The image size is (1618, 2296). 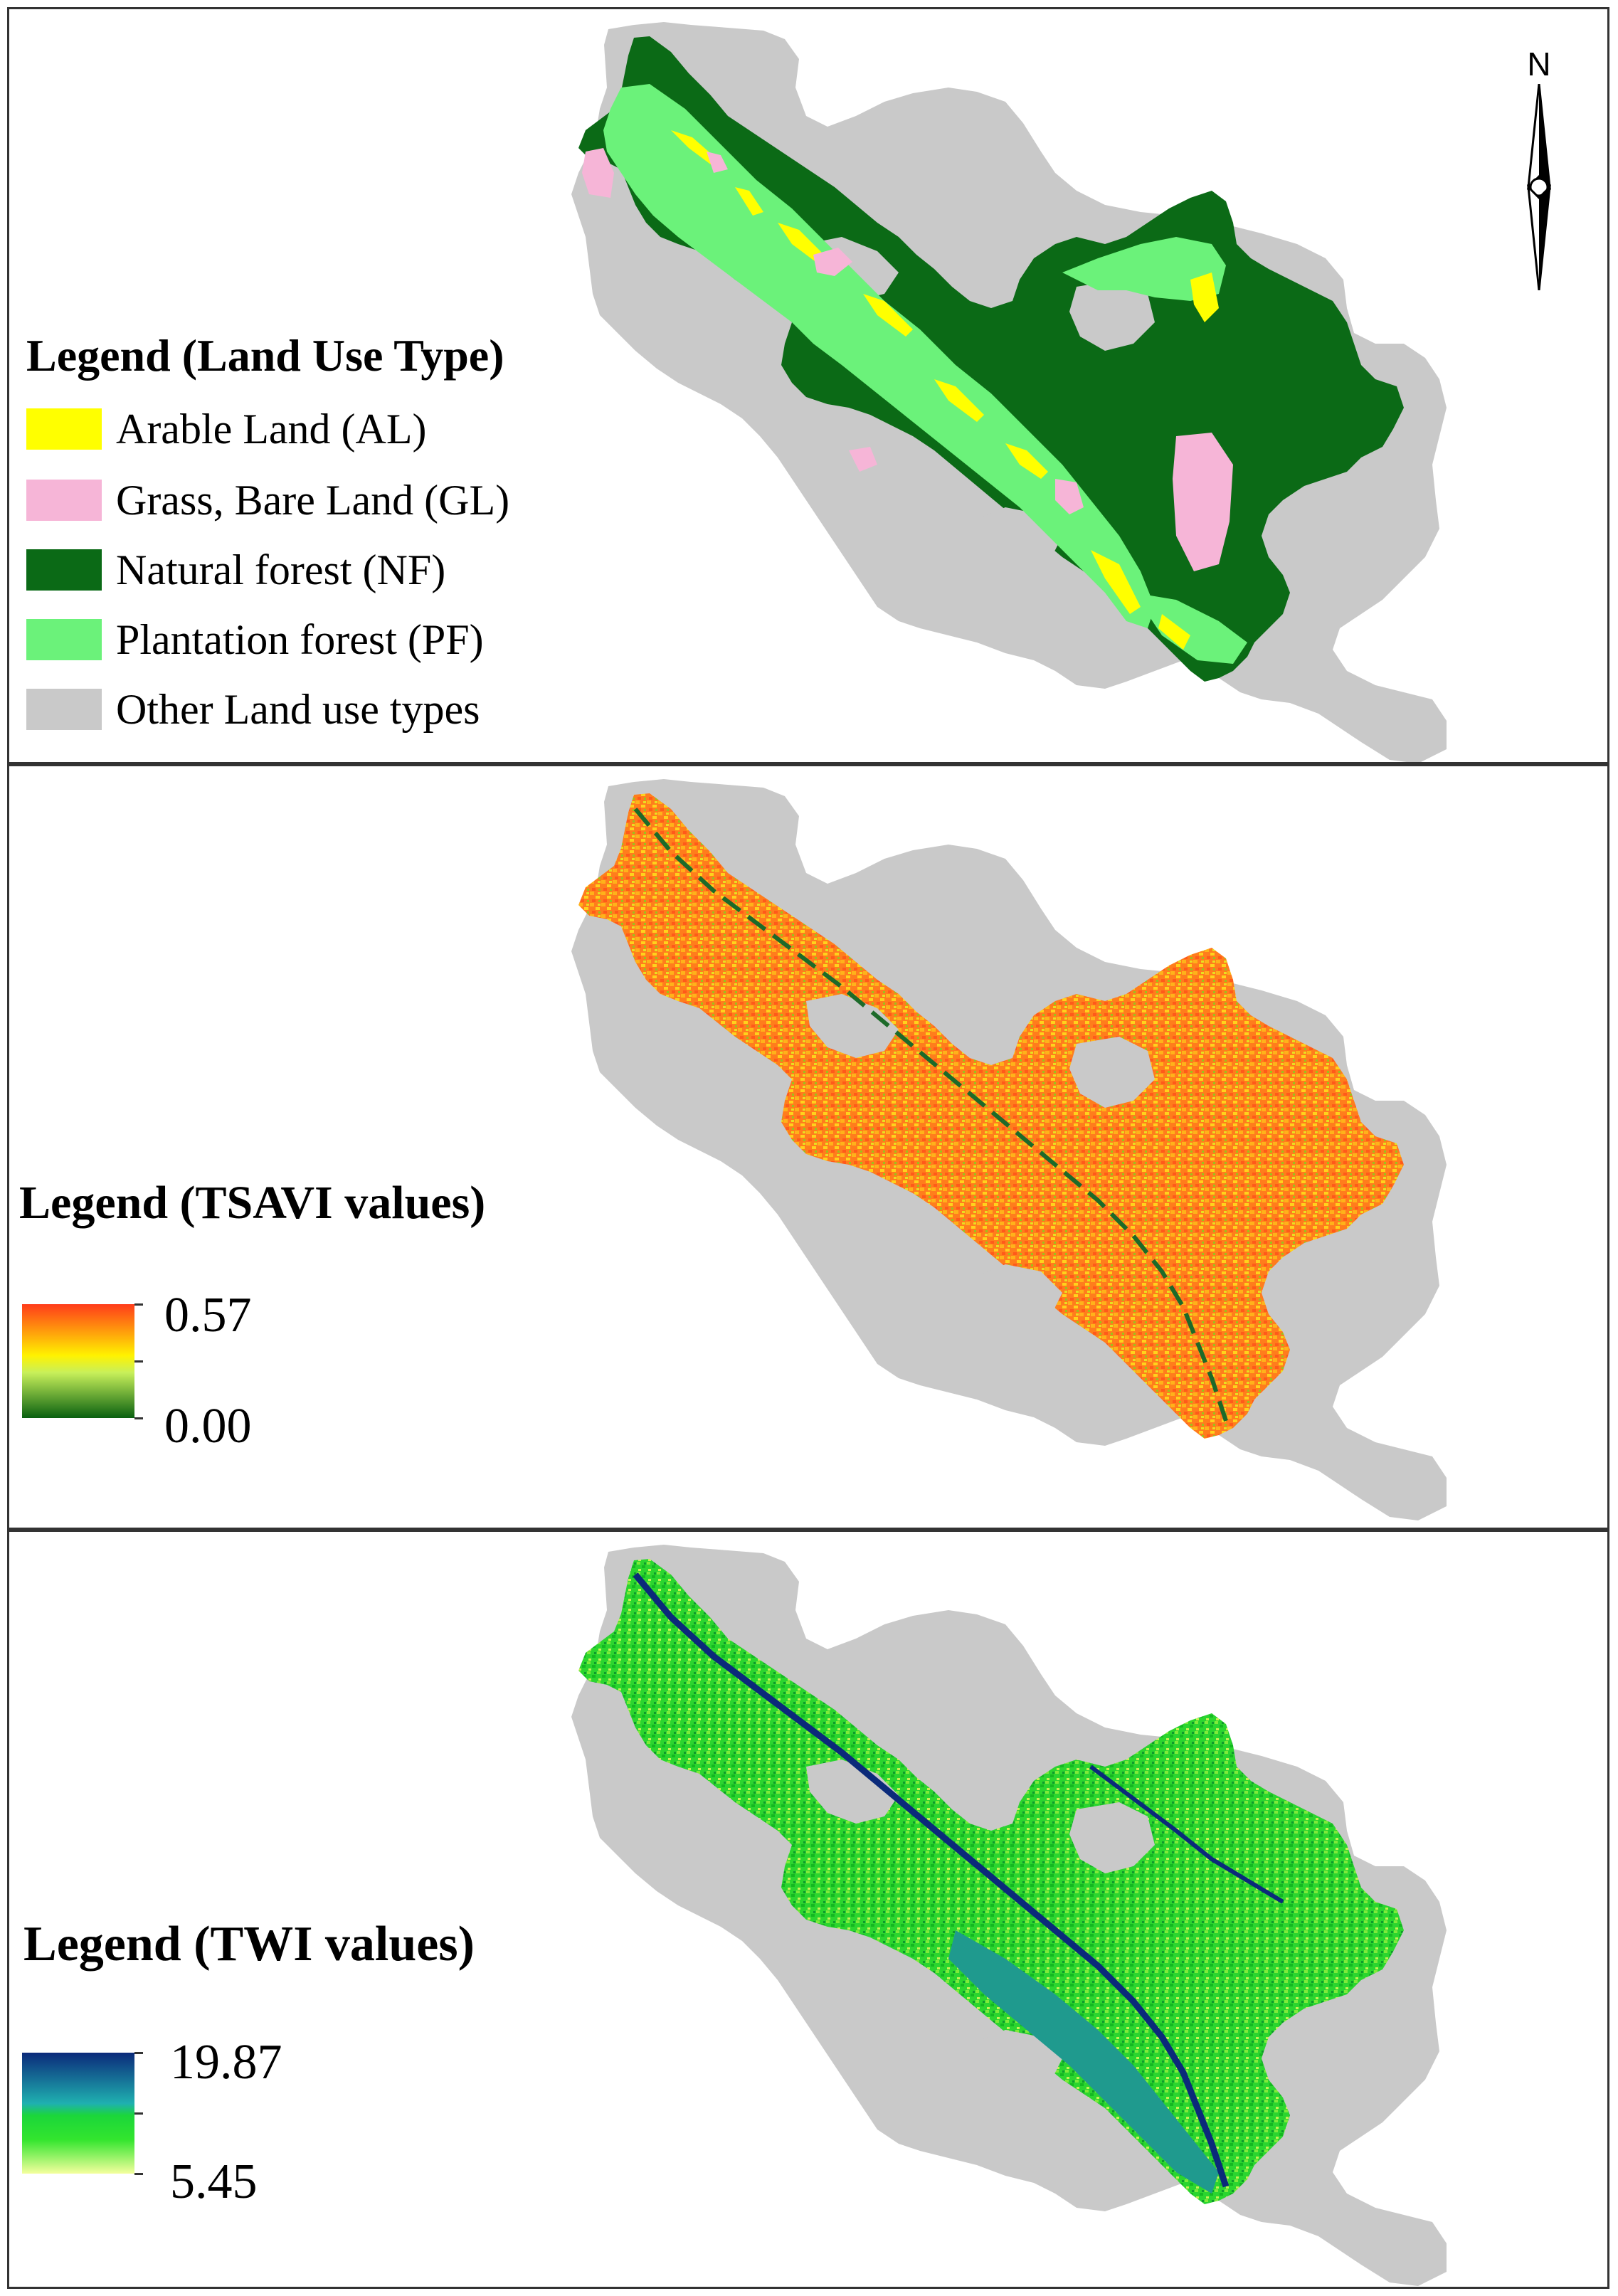 I want to click on north-arrow: N, so click(x=1539, y=168).